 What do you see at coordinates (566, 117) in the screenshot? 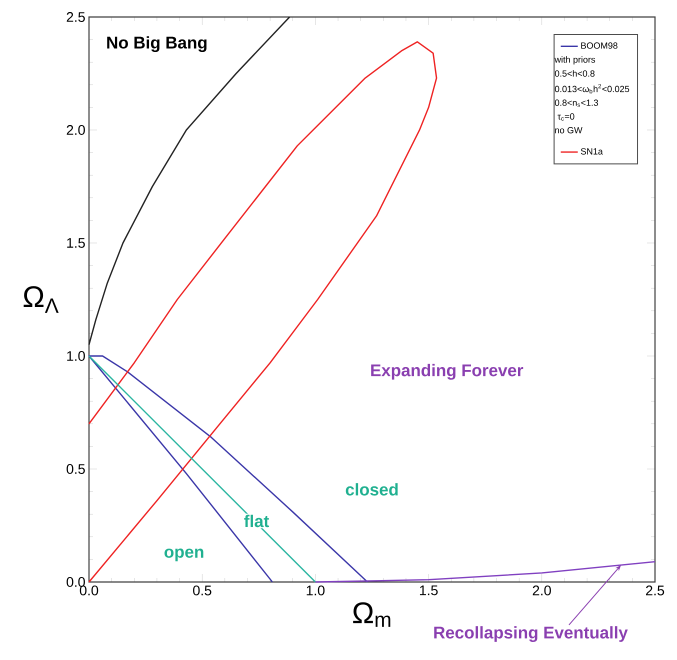
I see `annotation: τ$_{c}$=0` at bounding box center [566, 117].